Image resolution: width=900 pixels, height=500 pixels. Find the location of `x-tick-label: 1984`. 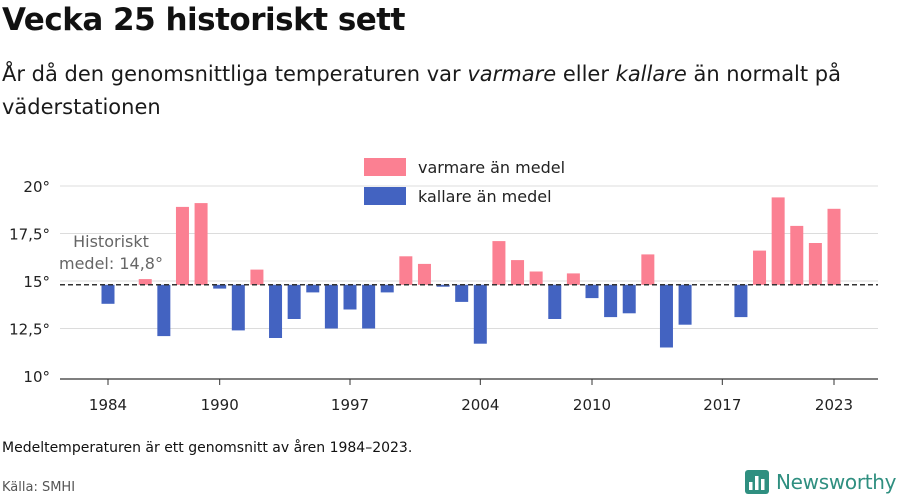

x-tick-label: 1984 is located at coordinates (108, 405).